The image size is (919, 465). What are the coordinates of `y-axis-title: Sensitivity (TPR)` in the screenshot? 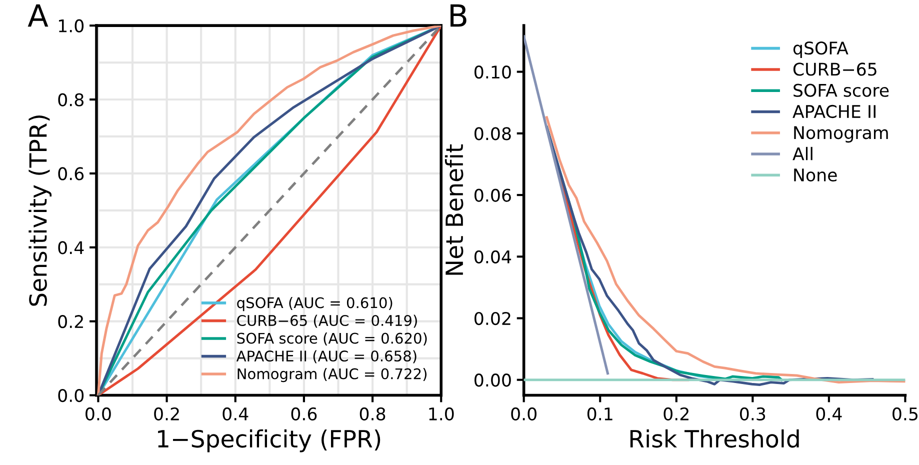 It's located at (40, 210).